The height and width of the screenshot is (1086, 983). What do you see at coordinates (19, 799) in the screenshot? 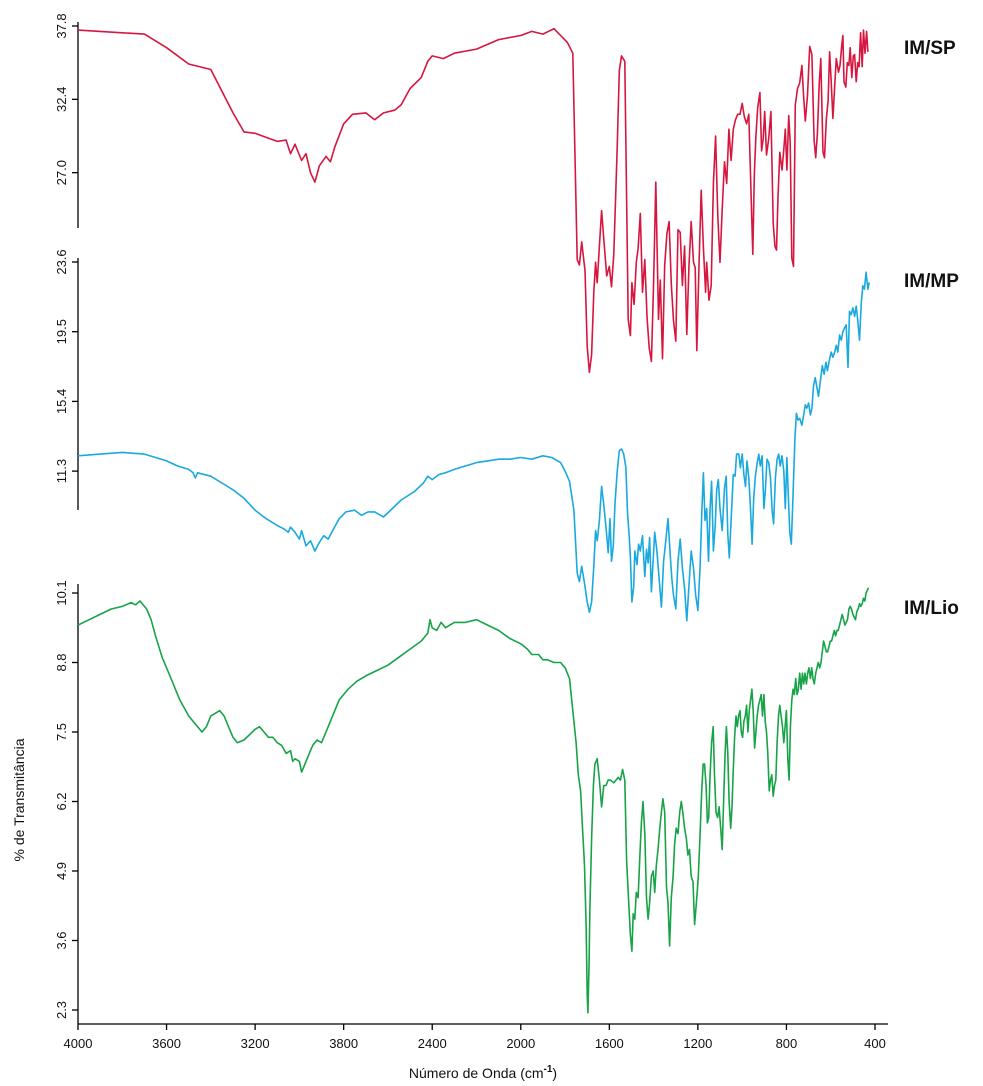
I see `y-axis-title: % de Transmitância` at bounding box center [19, 799].